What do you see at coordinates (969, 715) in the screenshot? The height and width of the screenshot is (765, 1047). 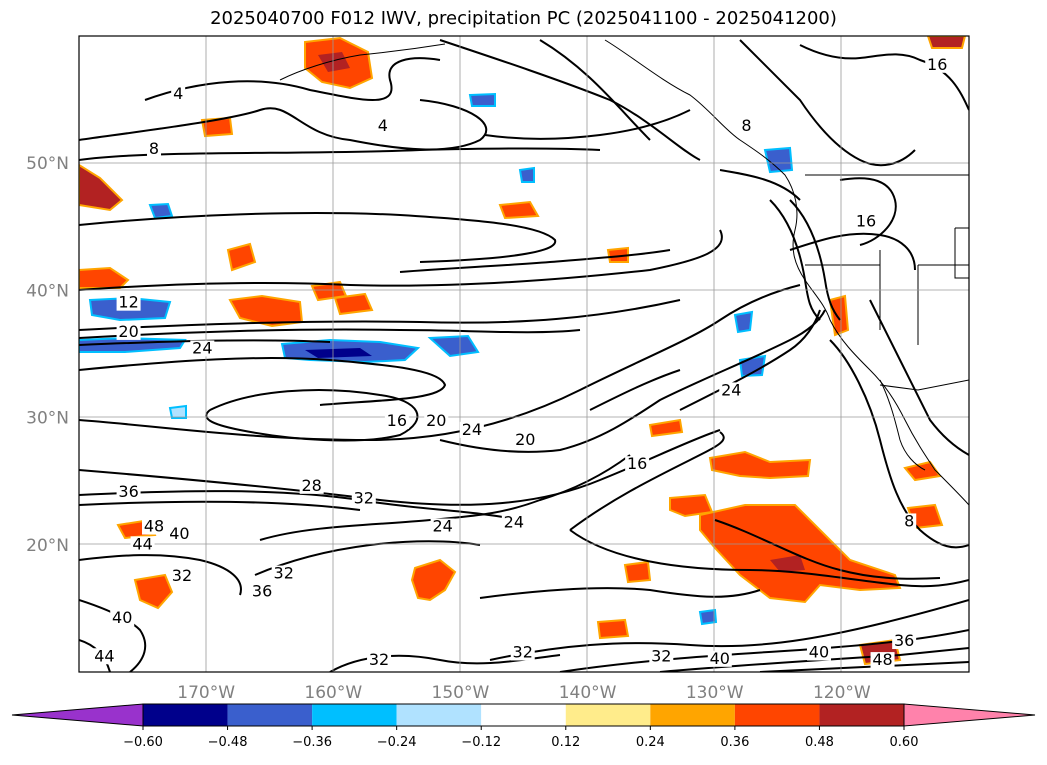 I see `colorbar-extend-max` at bounding box center [969, 715].